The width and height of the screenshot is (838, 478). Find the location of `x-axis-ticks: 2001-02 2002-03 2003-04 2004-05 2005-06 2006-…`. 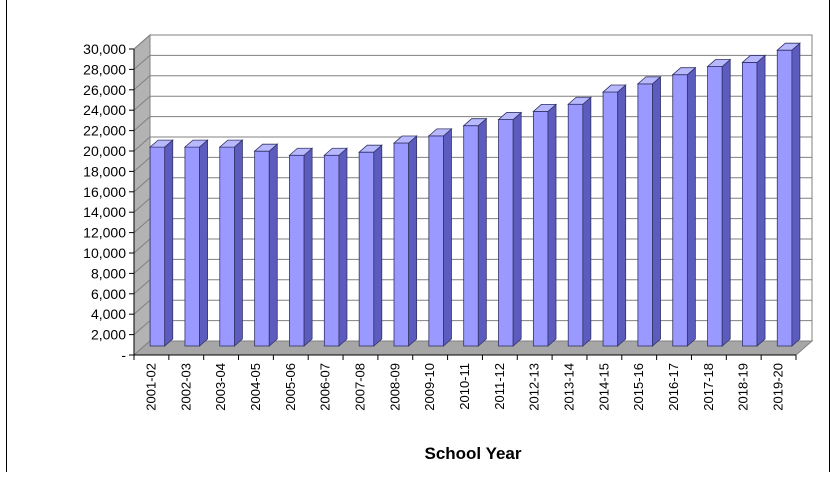

x-axis-ticks: 2001-02 2002-03 2003-04 2004-05 2005-06 2006-… is located at coordinates (465, 382).